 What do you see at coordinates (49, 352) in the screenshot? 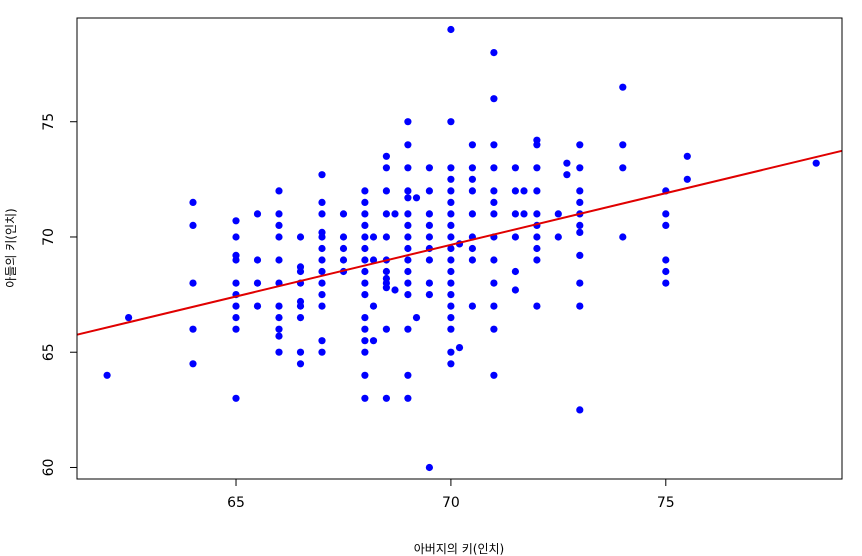
I see `y-tick-label: 65` at bounding box center [49, 352].